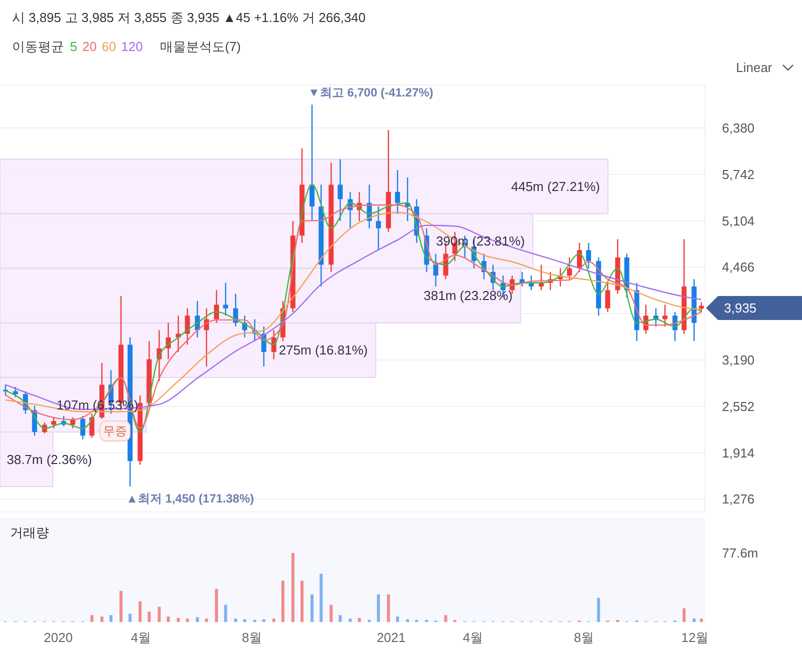 Image resolution: width=802 pixels, height=648 pixels. Describe the element at coordinates (555, 186) in the screenshot. I see `data-label: 445m (27.21%)` at that location.